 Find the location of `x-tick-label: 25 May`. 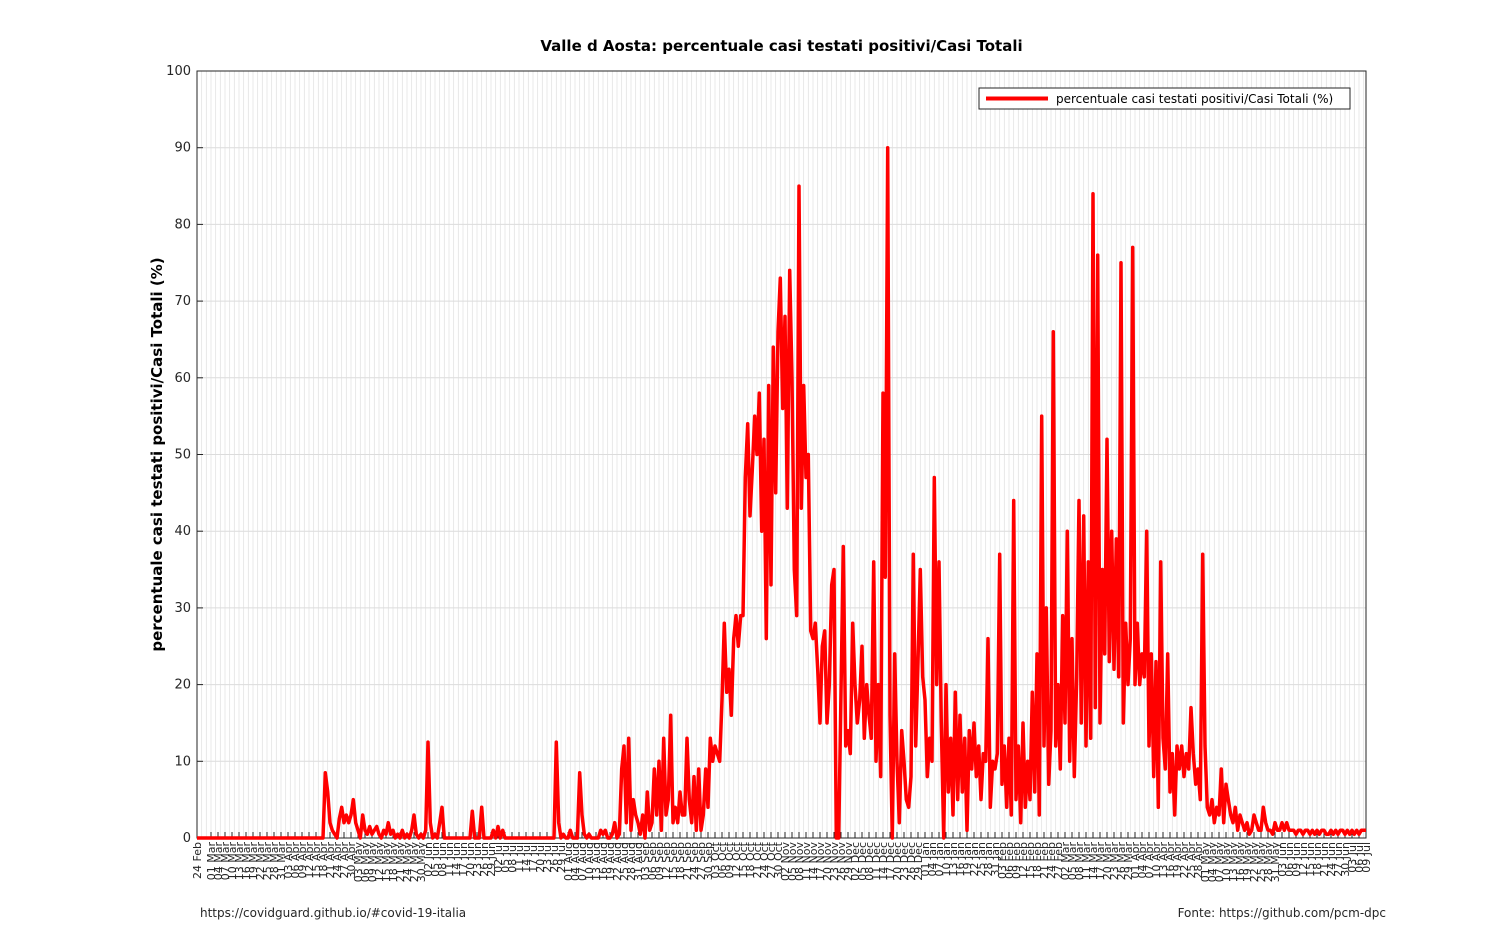

x-tick-label: 25 May is located at coordinates (1261, 862).